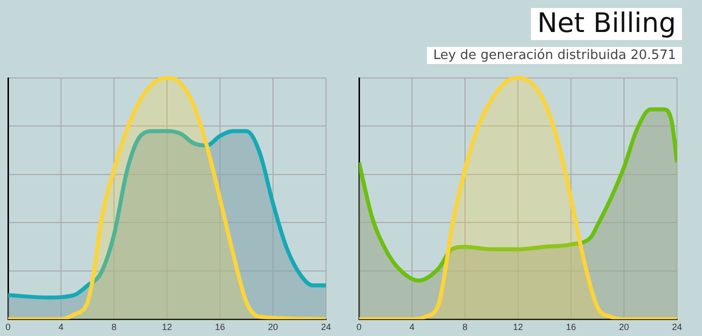 The height and width of the screenshot is (336, 702). Describe the element at coordinates (606, 24) in the screenshot. I see `chart-title: Net Billing` at that location.